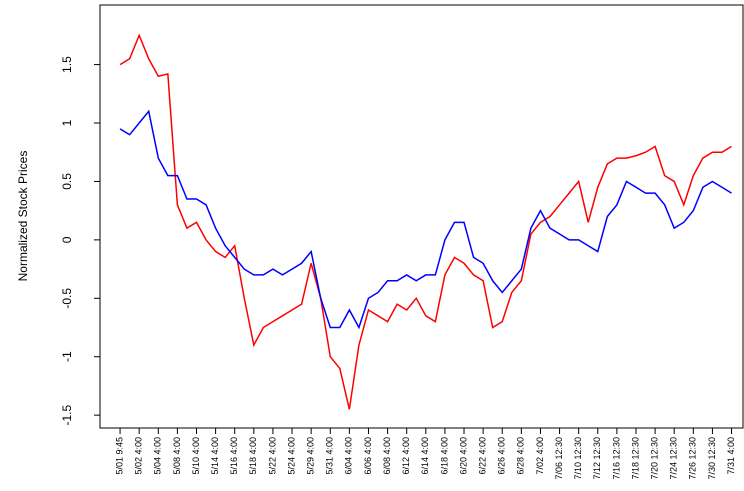 This screenshot has height=491, width=744. What do you see at coordinates (234, 456) in the screenshot?
I see `x-tick-label: 5/16 4:00` at bounding box center [234, 456].